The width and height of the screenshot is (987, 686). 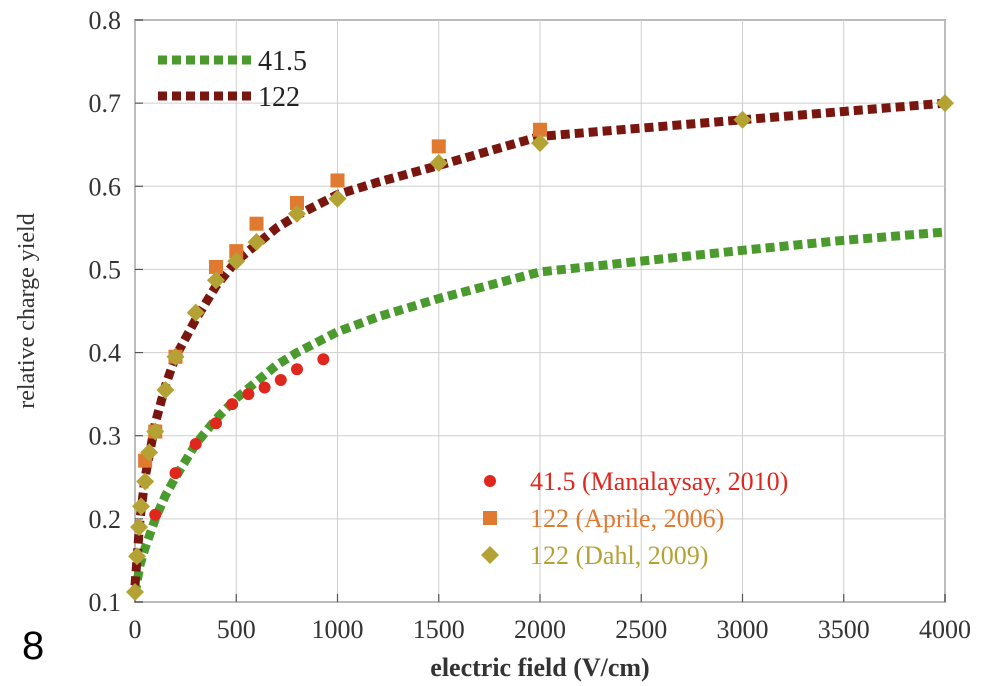 What do you see at coordinates (844, 629) in the screenshot?
I see `x-tick-label: 3500` at bounding box center [844, 629].